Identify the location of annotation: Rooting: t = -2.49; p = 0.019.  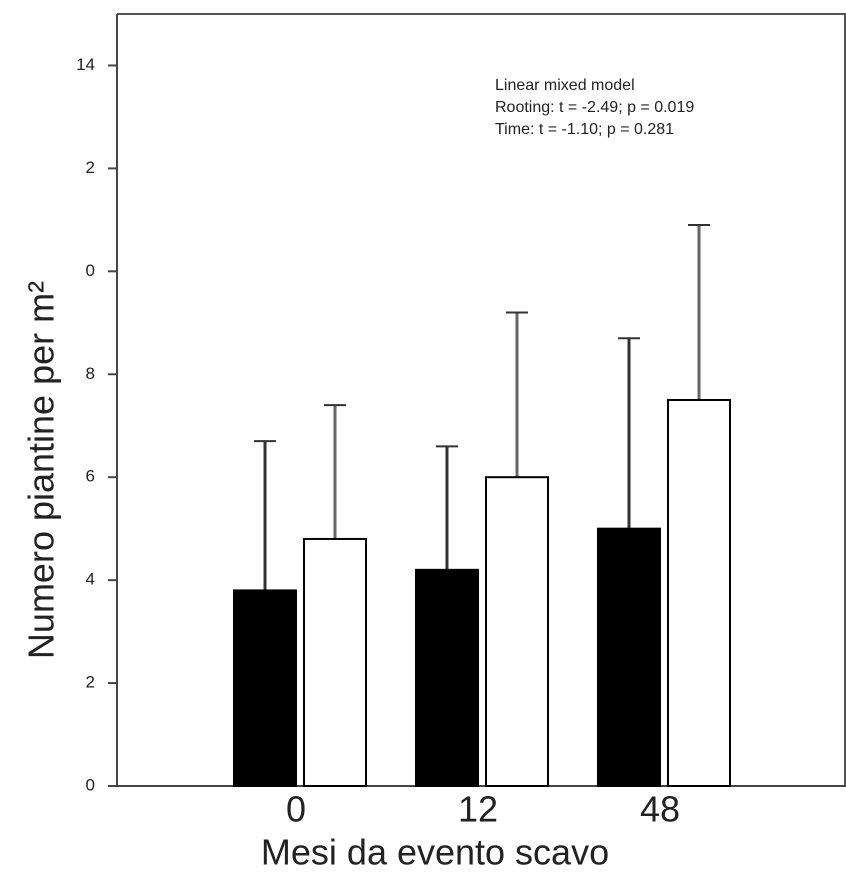
(594, 107).